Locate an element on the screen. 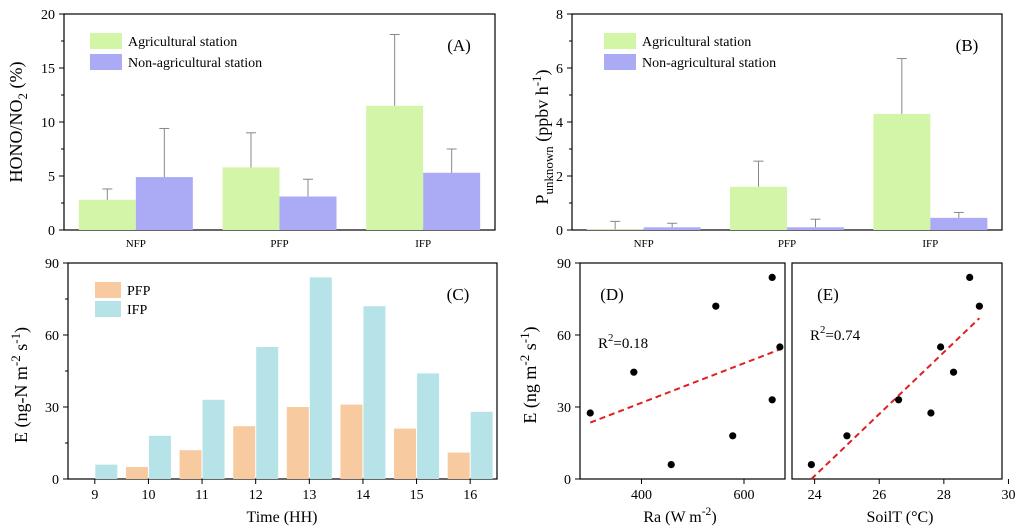 The height and width of the screenshot is (527, 1016). y-axis-label: HONO/NO2 (%) is located at coordinates (18, 122).